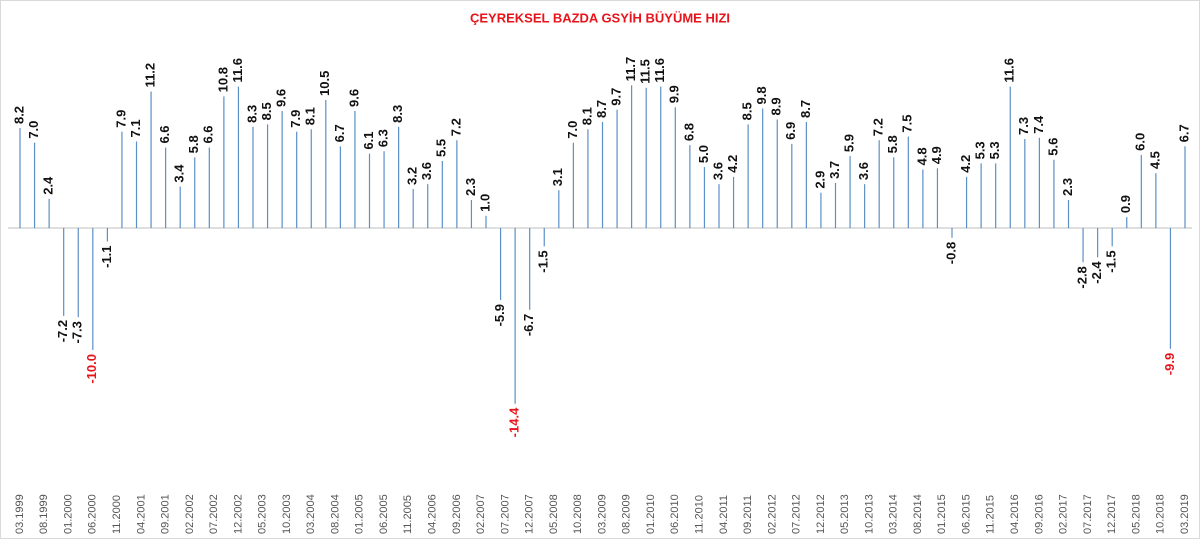 Image resolution: width=1200 pixels, height=539 pixels. What do you see at coordinates (1096, 272) in the screenshot?
I see `value-label: -2.4` at bounding box center [1096, 272].